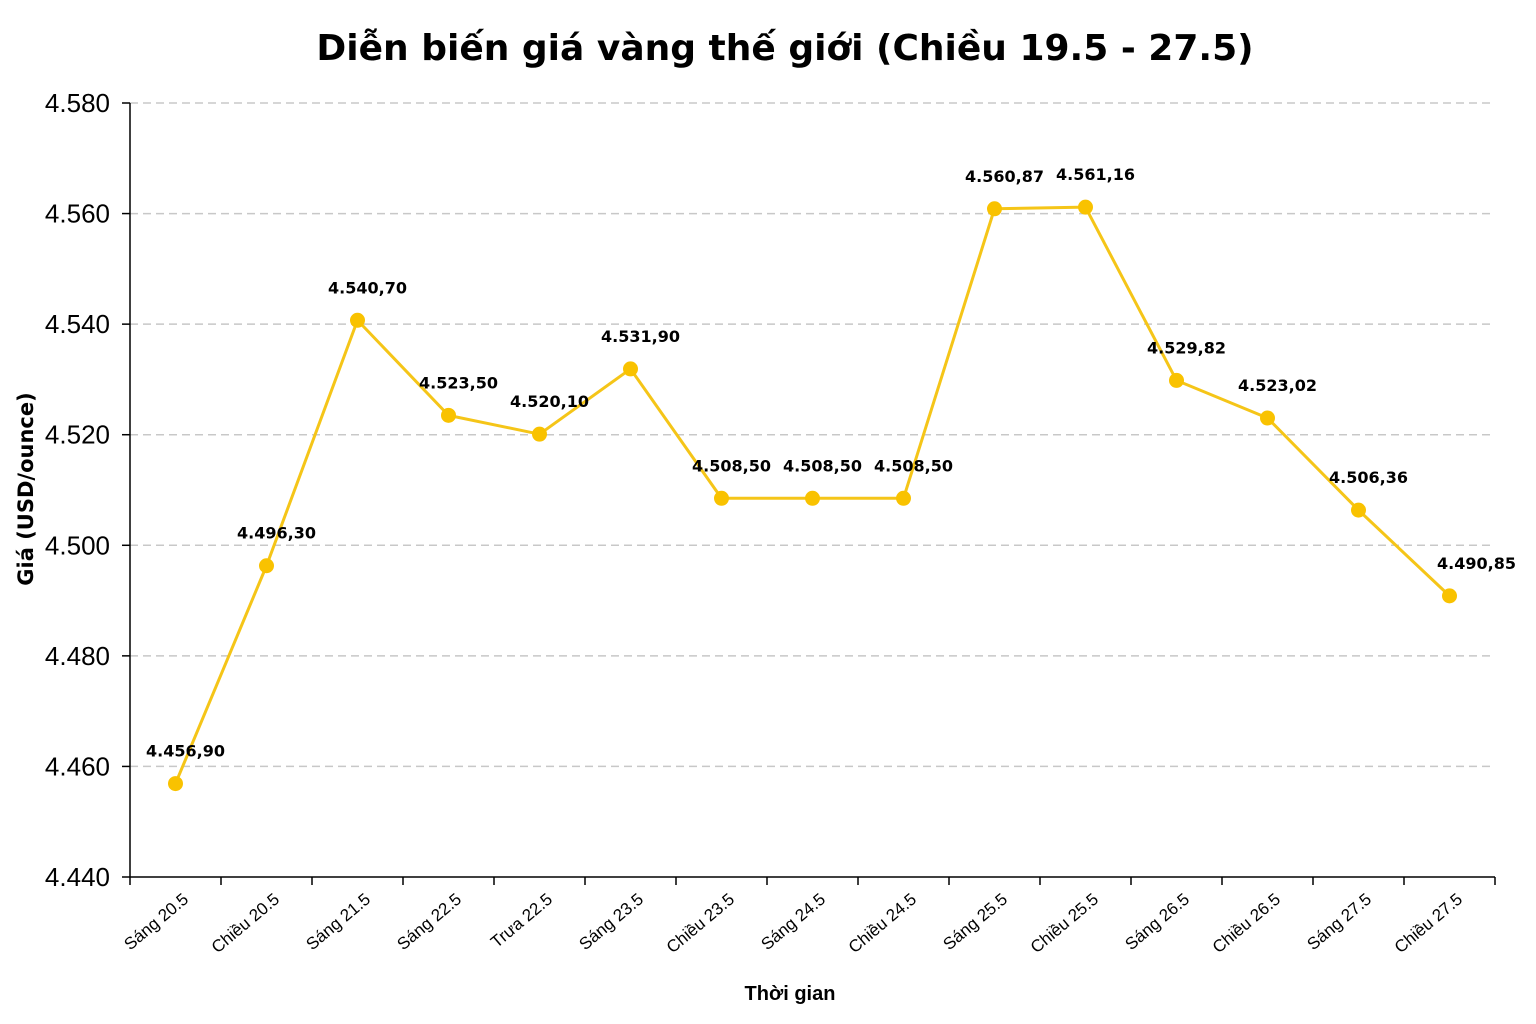 Image resolution: width=1536 pixels, height=1024 pixels. I want to click on y-axis-title: Giá (USD/ounce), so click(26, 488).